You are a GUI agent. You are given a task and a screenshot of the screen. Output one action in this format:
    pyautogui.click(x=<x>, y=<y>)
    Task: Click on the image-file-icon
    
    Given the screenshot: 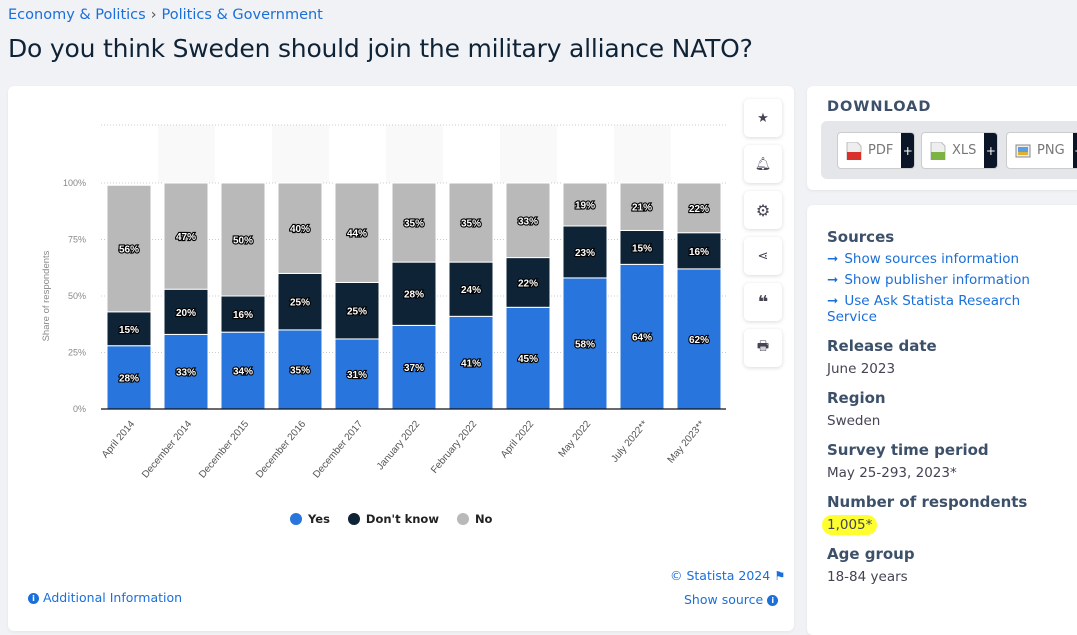 What is the action you would take?
    pyautogui.click(x=1023, y=150)
    